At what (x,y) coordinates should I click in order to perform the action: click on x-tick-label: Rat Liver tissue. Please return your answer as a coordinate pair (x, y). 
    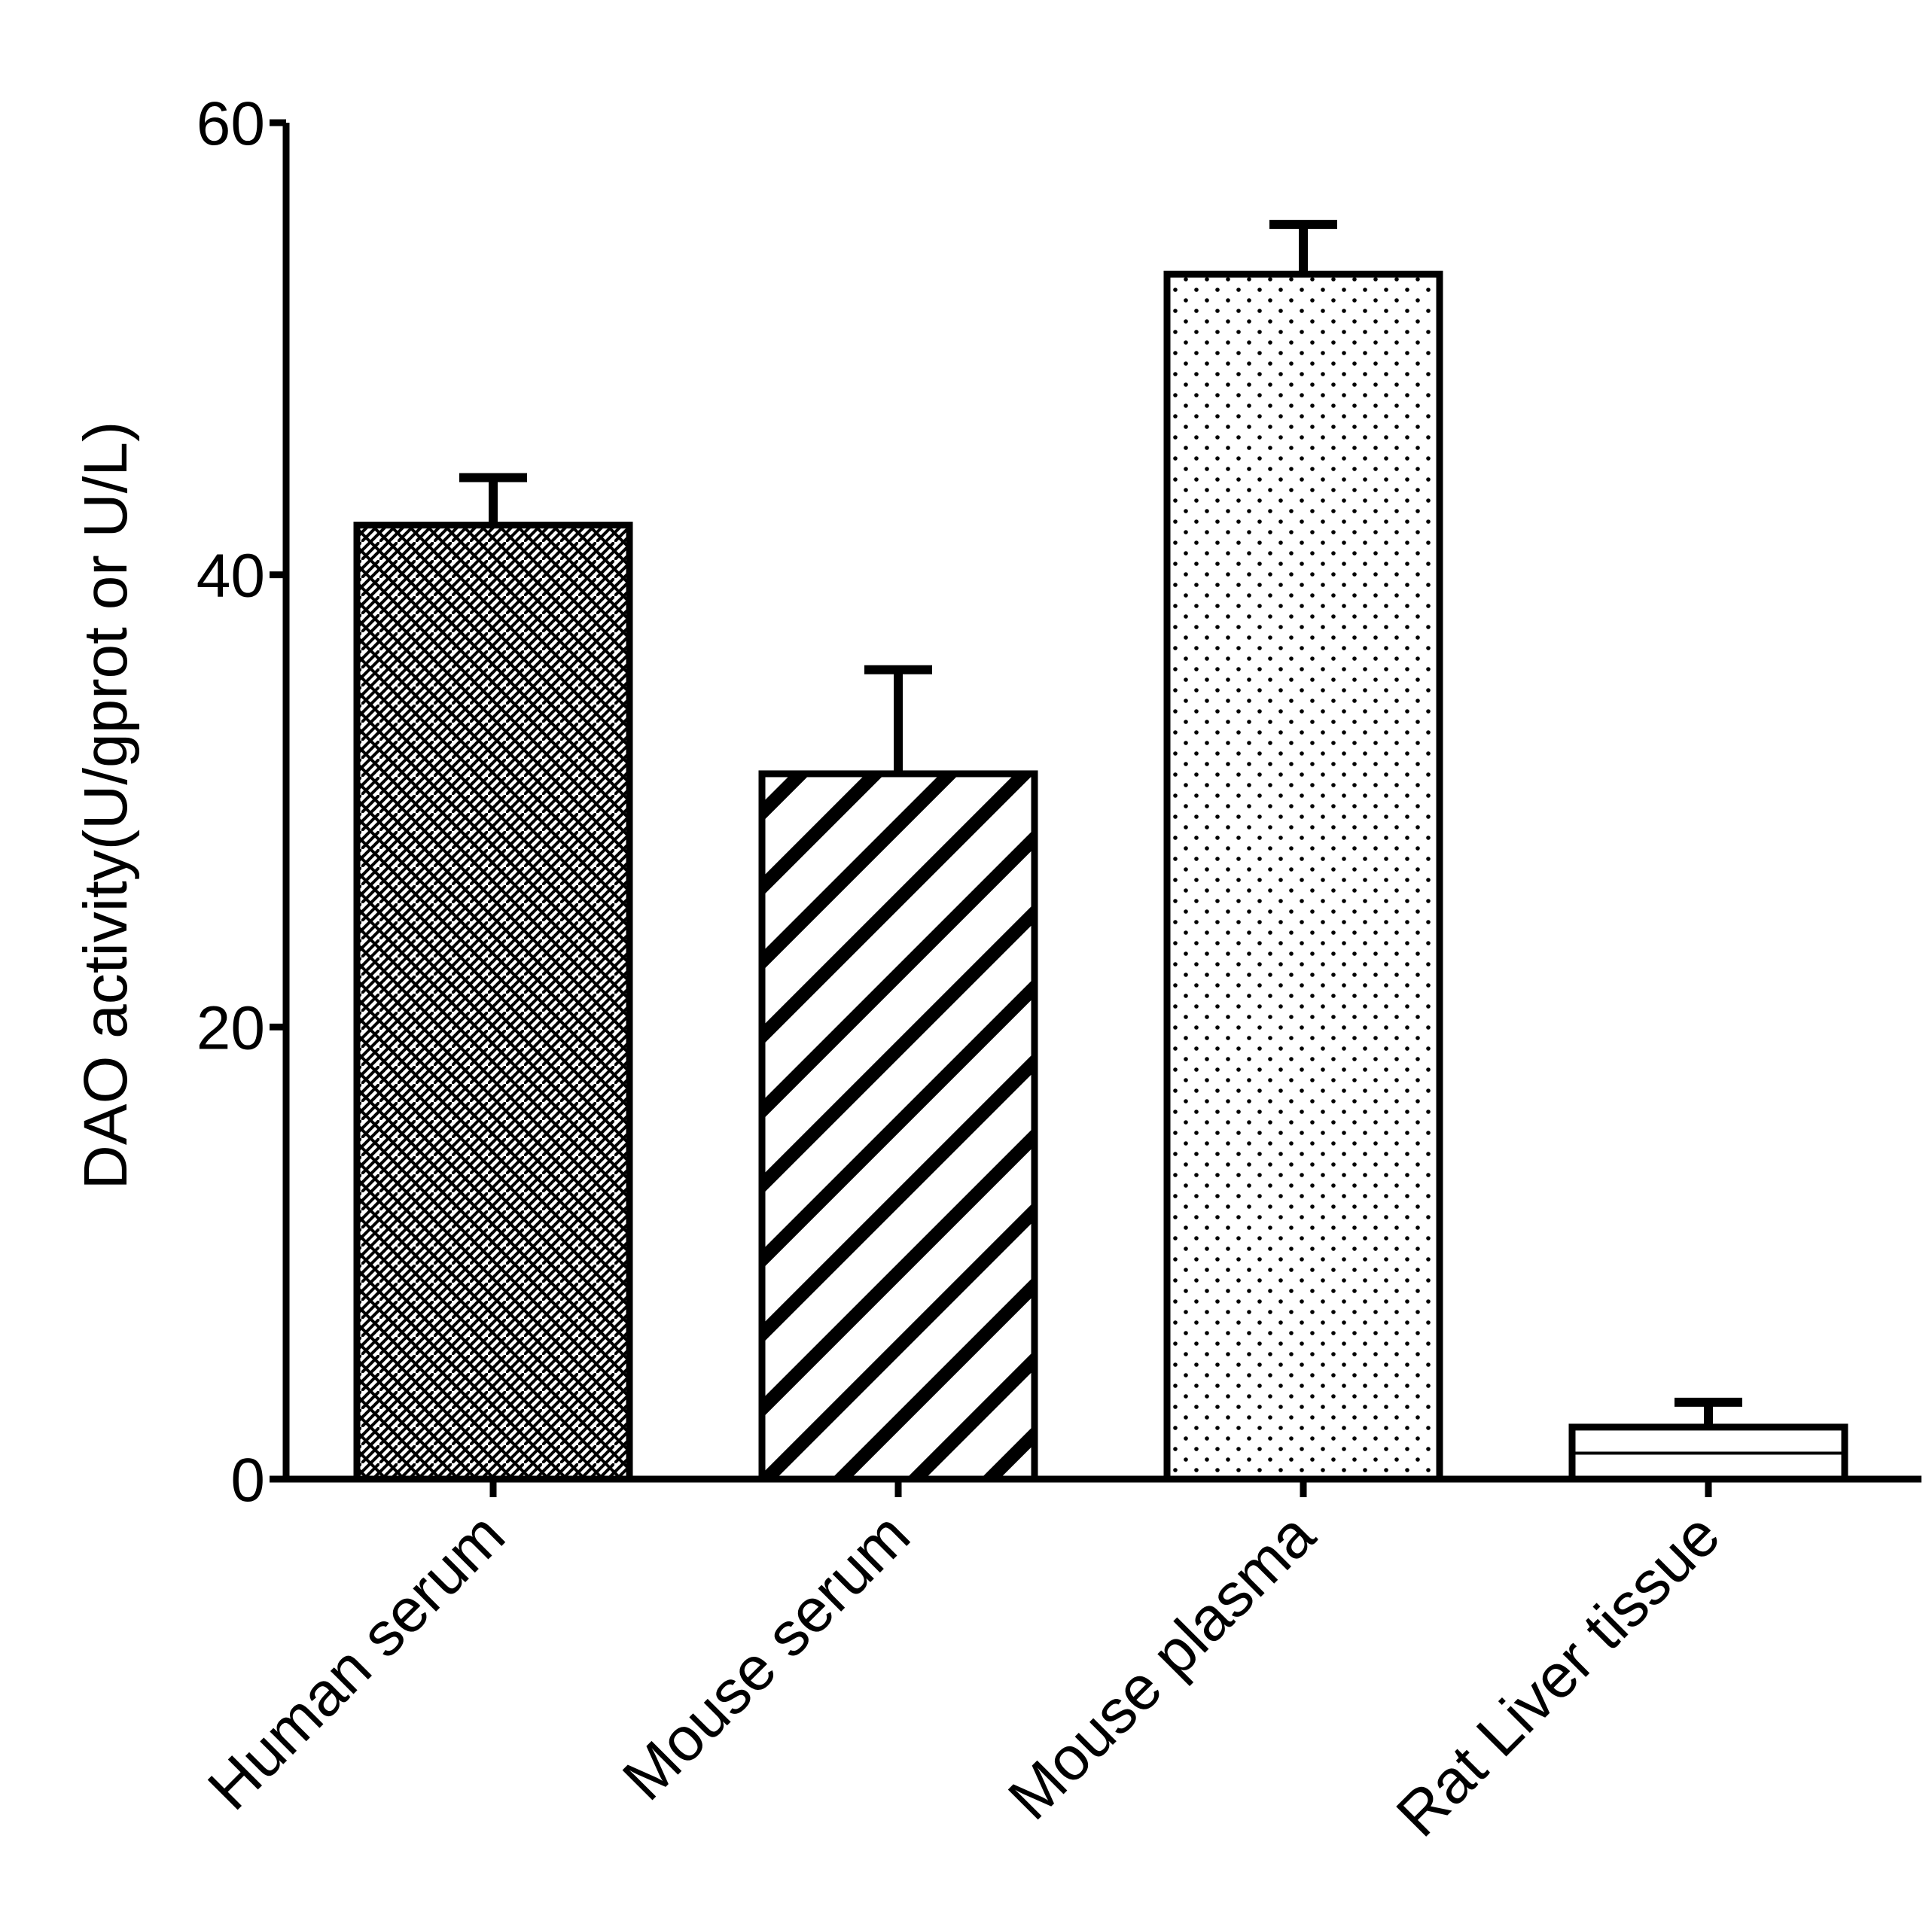
    Looking at the image, I should click on (1559, 1674).